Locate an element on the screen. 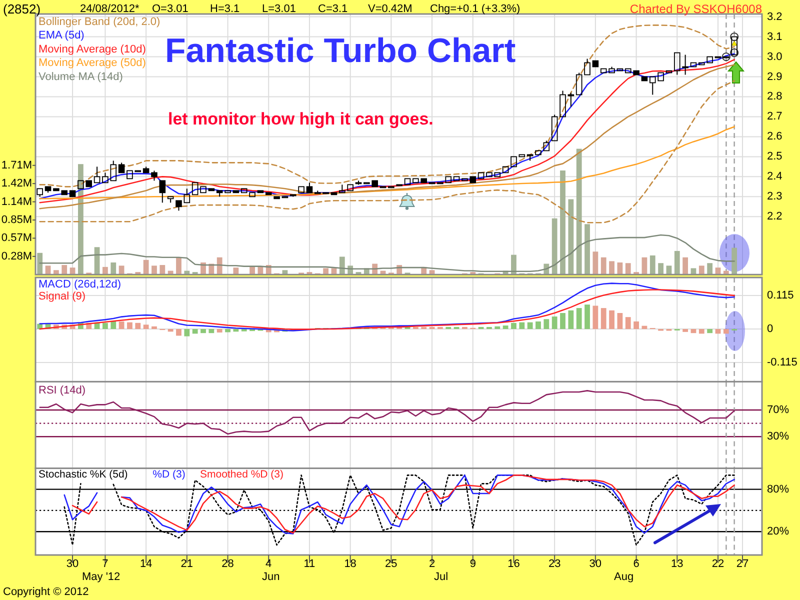  y2-tick-label: 0.57M is located at coordinates (16, 238).